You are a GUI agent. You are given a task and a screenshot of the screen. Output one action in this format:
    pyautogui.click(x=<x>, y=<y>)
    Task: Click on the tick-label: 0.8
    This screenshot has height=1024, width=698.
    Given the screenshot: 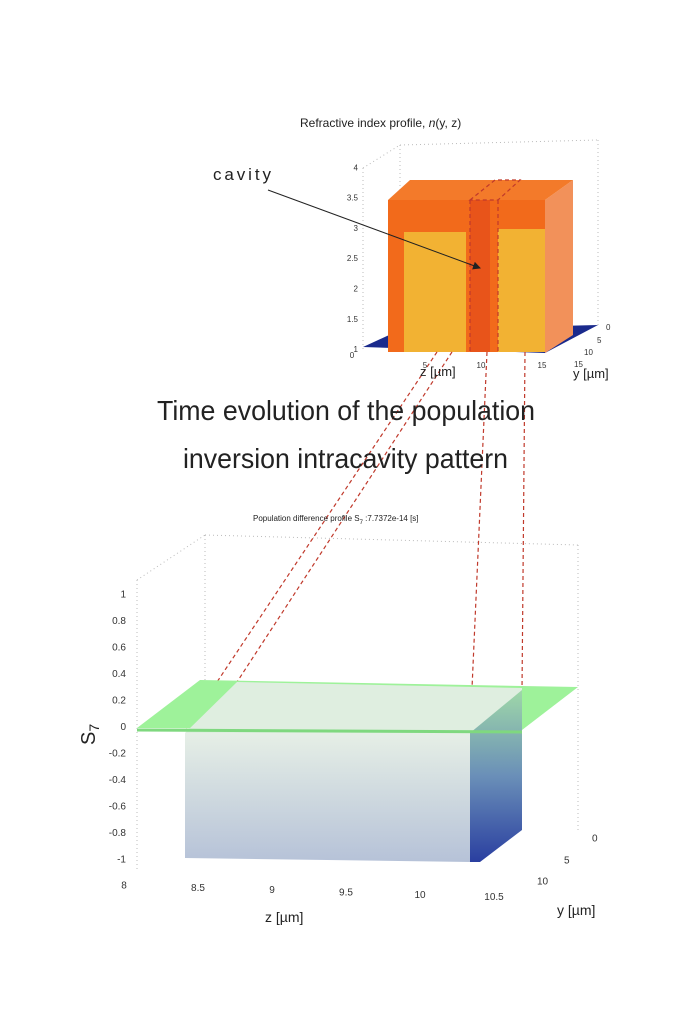 What is the action you would take?
    pyautogui.click(x=119, y=621)
    